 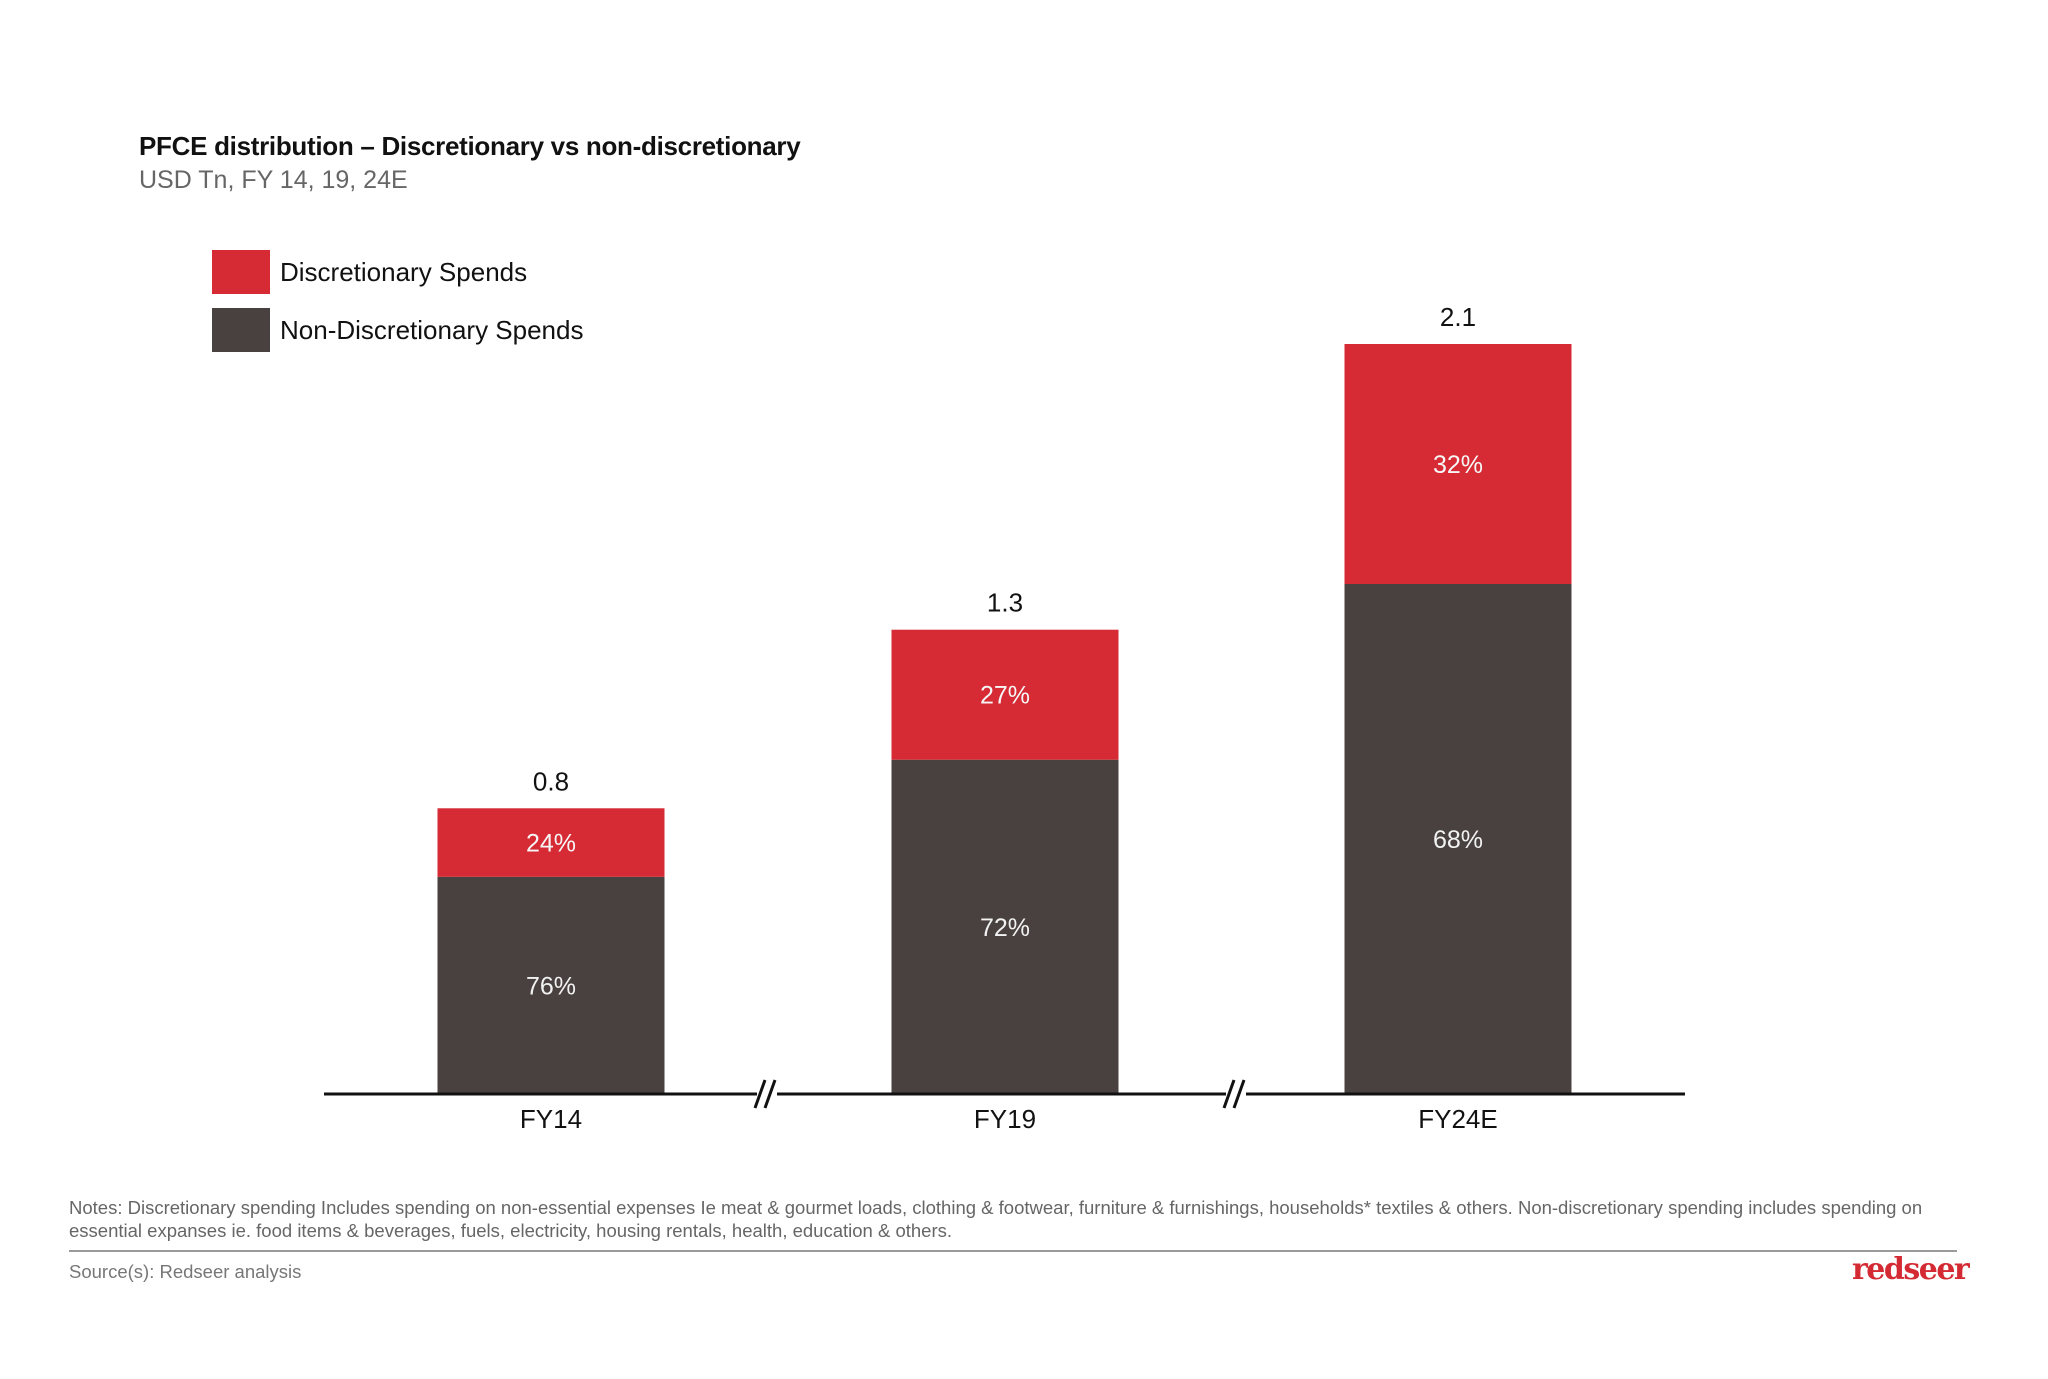 What do you see at coordinates (1005, 603) in the screenshot?
I see `data-label-total: 1.3` at bounding box center [1005, 603].